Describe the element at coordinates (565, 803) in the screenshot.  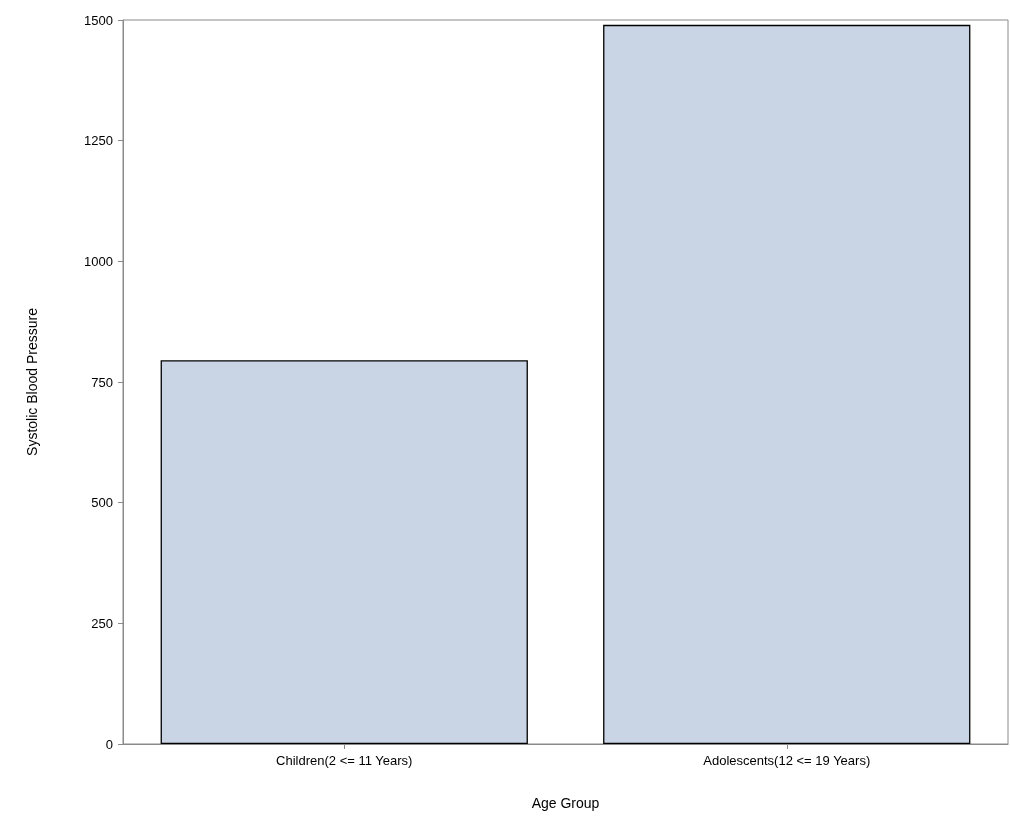
I see `x-axis-title: Age Group` at that location.